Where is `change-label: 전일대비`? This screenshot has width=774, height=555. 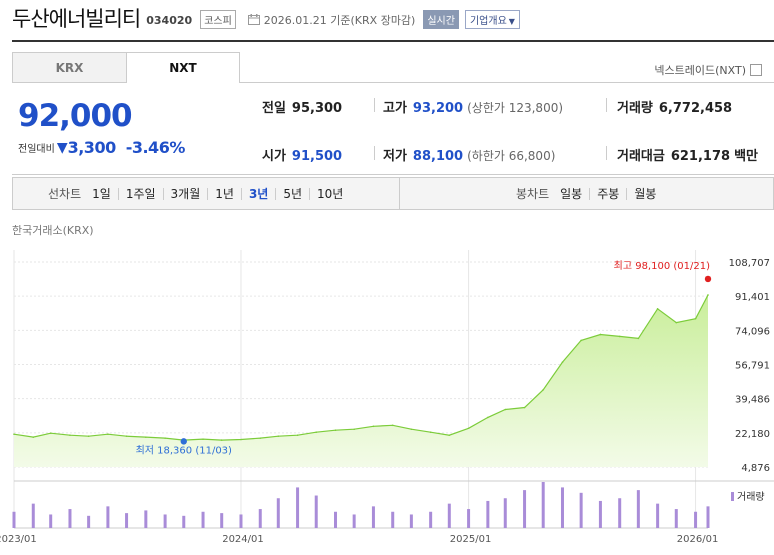 change-label: 전일대비 is located at coordinates (36, 149).